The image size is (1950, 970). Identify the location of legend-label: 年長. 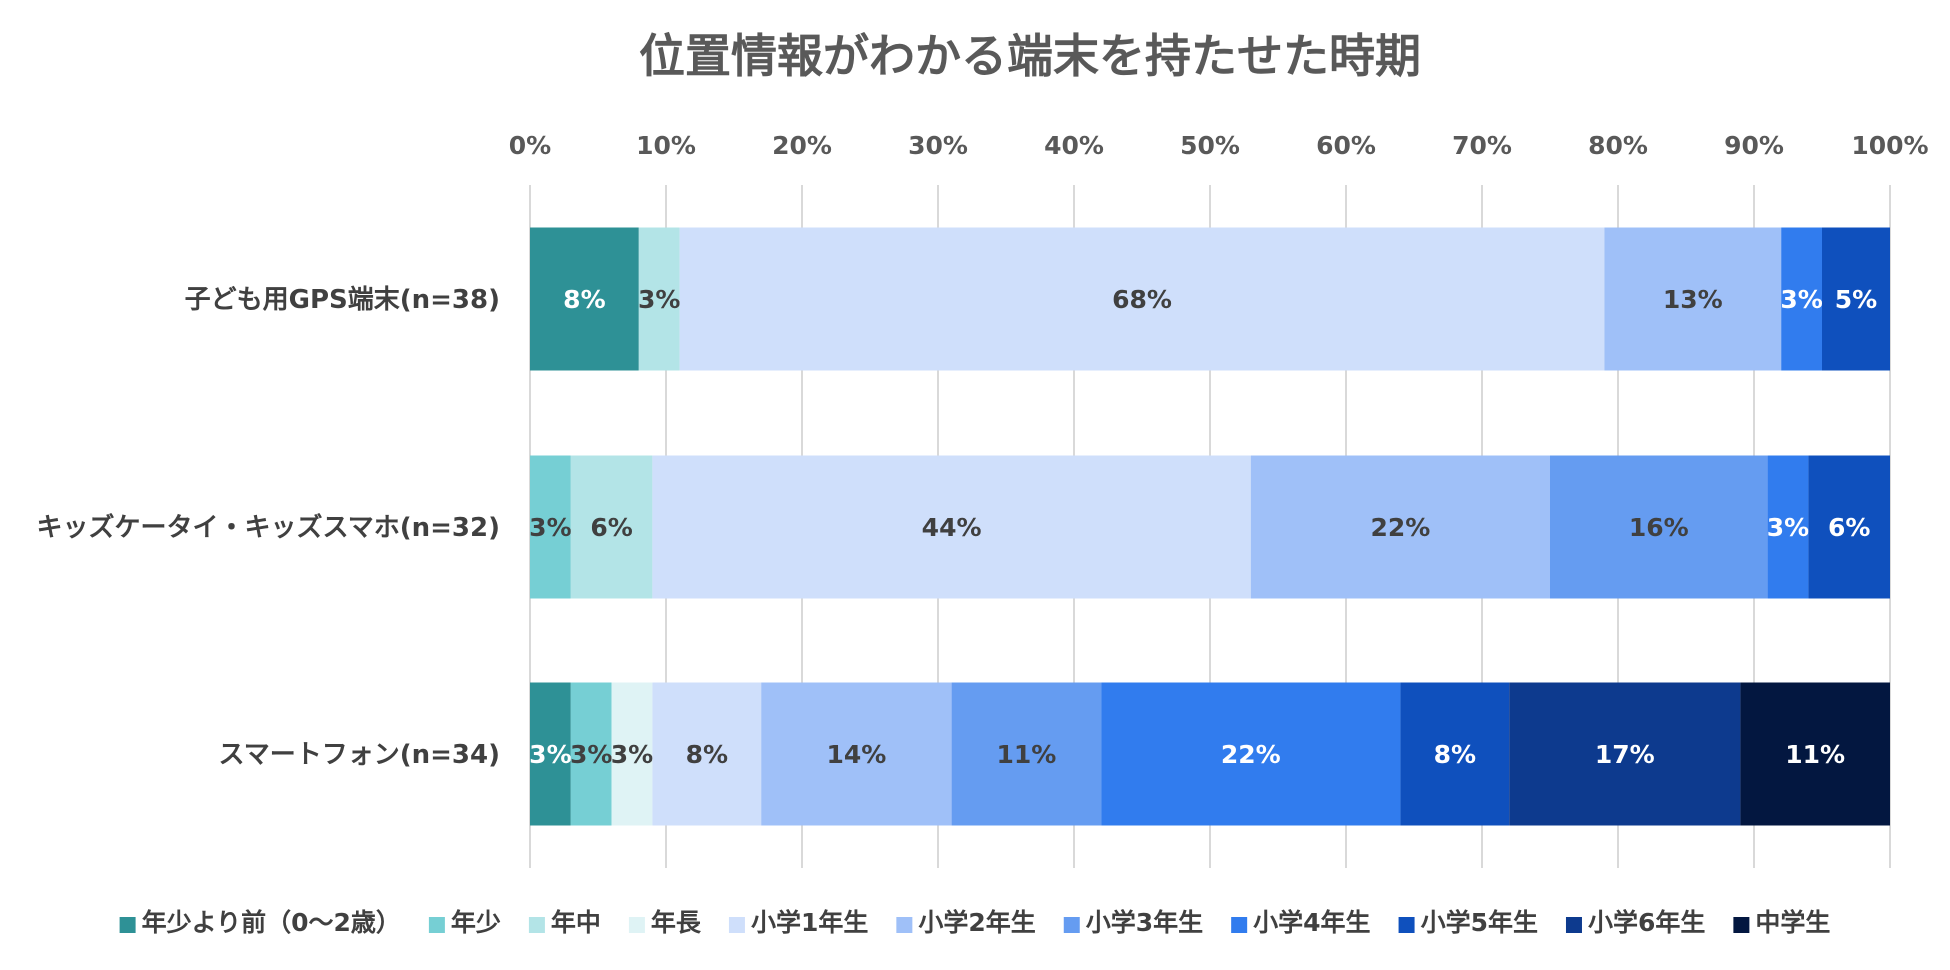
(676, 922).